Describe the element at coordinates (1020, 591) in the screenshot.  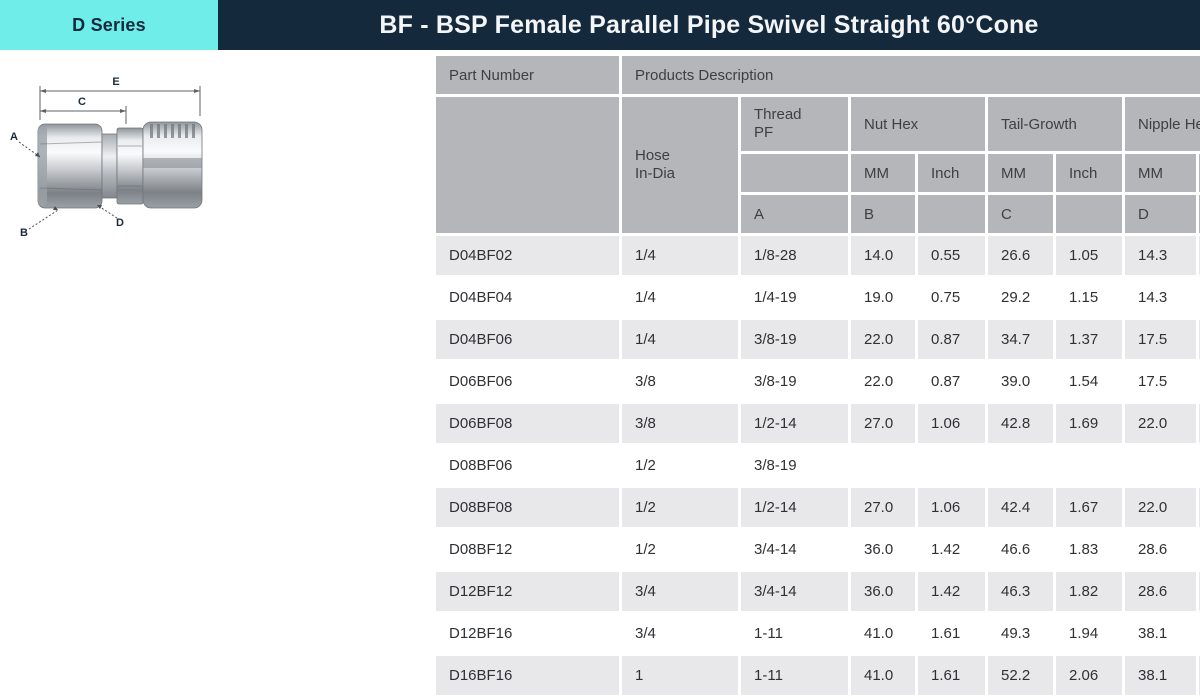
I see `cell-tail-growth-mm: 46.3` at that location.